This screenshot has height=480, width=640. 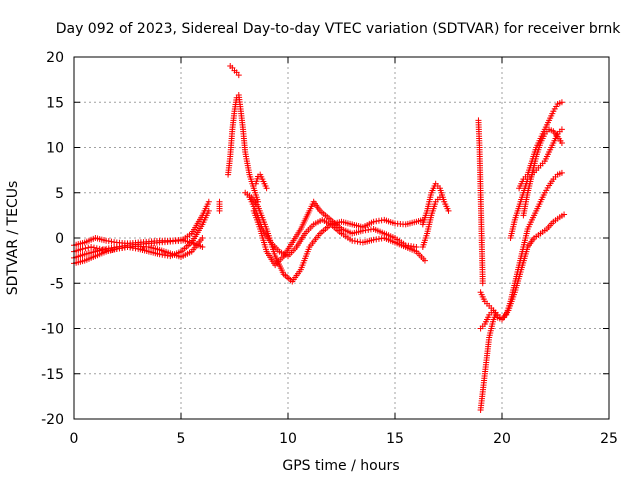 I want to click on x-tick-label: 20, so click(x=502, y=439).